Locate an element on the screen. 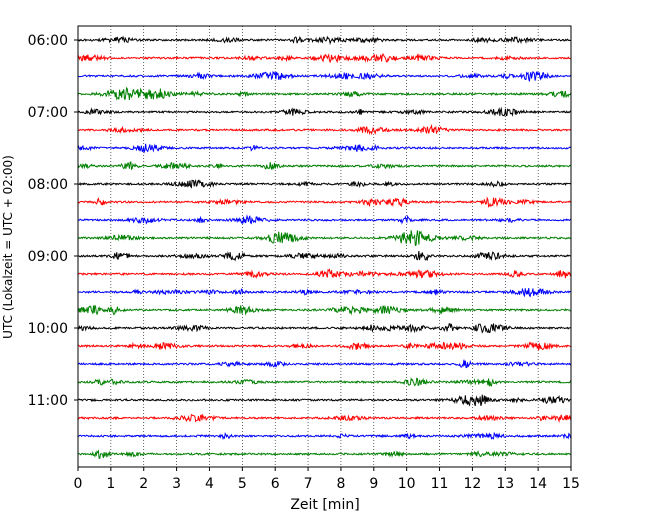 This screenshot has width=650, height=520. x-tick-label: 15 is located at coordinates (571, 484).